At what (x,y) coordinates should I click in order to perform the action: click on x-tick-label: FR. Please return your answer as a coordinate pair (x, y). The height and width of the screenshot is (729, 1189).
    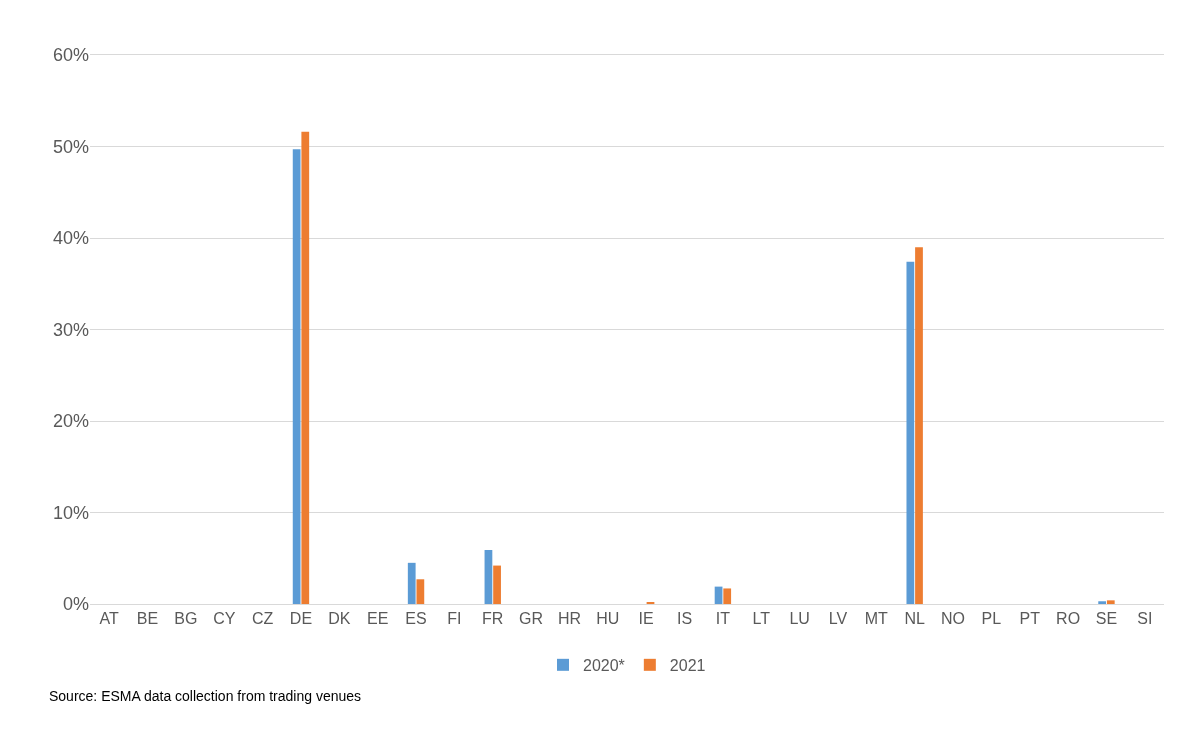
    Looking at the image, I should click on (493, 619).